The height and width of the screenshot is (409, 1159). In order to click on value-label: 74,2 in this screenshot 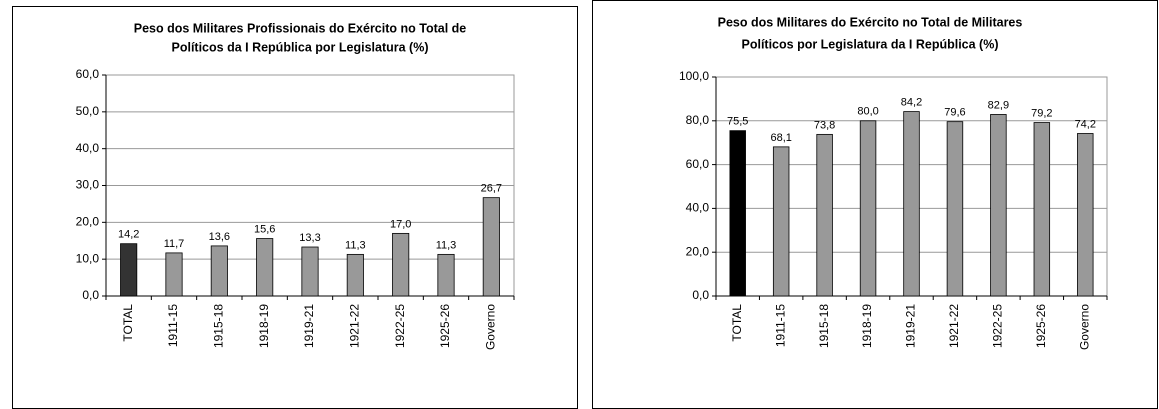, I will do `click(1085, 124)`.